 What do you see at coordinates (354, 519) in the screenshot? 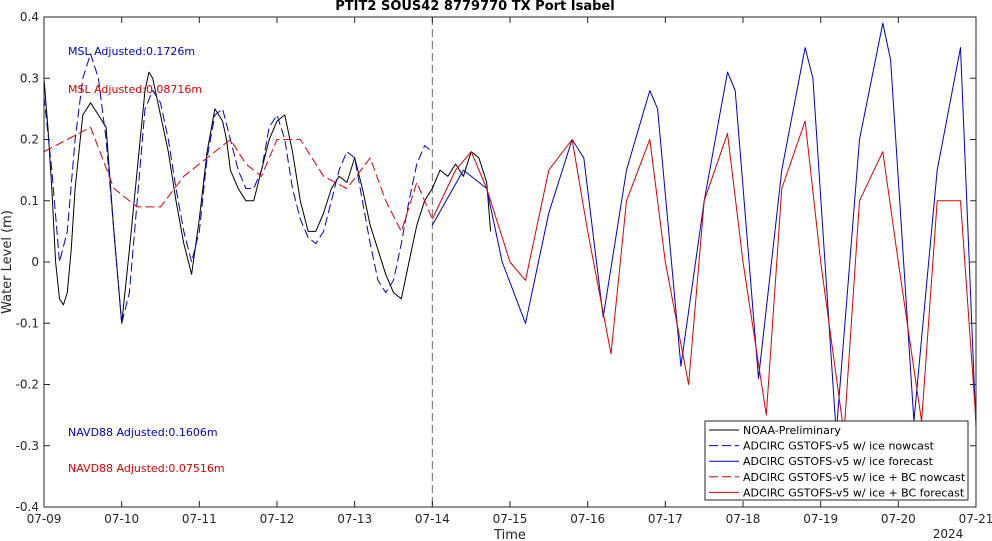
I see `x-tick-label: 07-13` at bounding box center [354, 519].